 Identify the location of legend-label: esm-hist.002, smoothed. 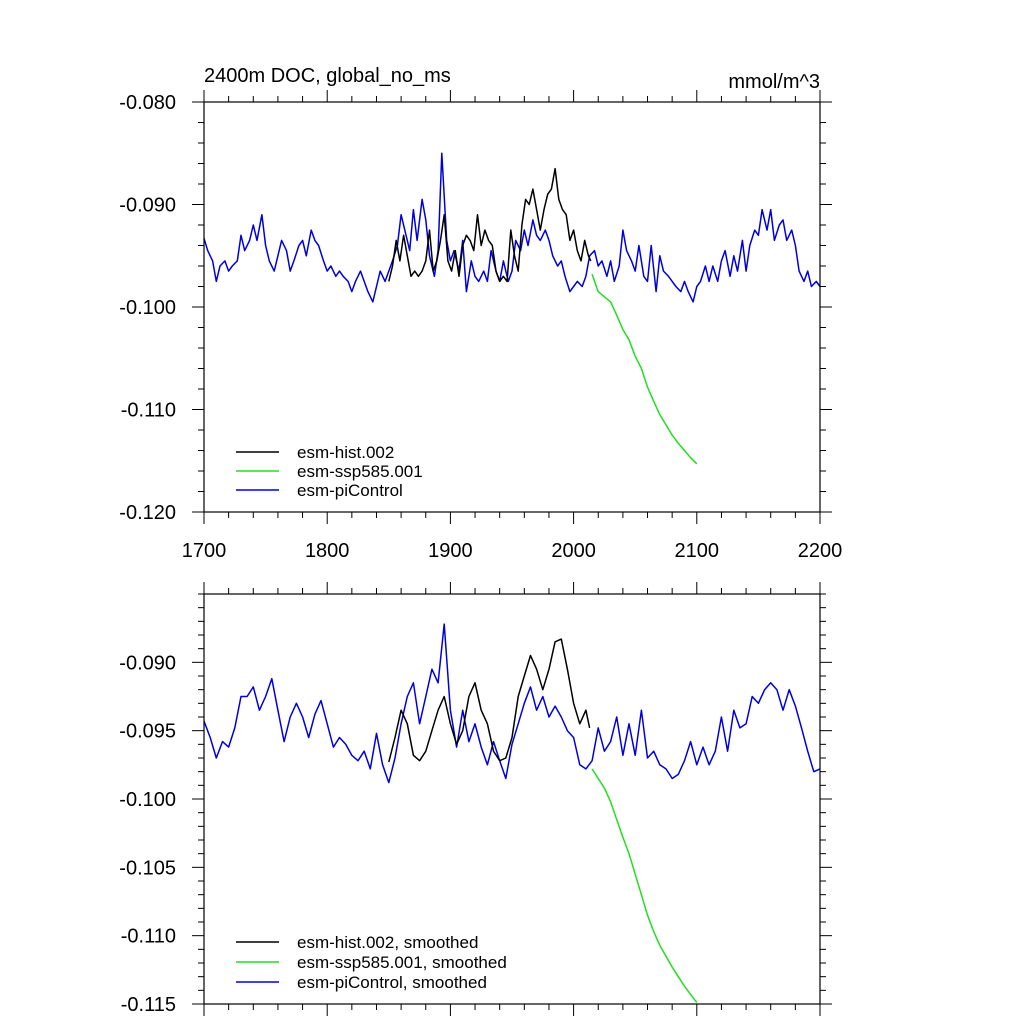
(387, 942).